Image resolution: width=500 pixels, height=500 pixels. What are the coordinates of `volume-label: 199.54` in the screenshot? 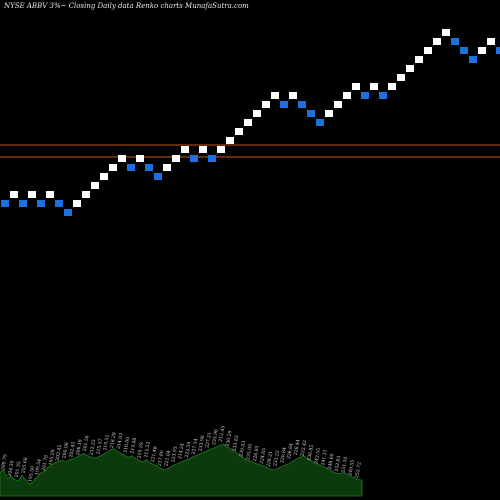 It's located at (38, 466).